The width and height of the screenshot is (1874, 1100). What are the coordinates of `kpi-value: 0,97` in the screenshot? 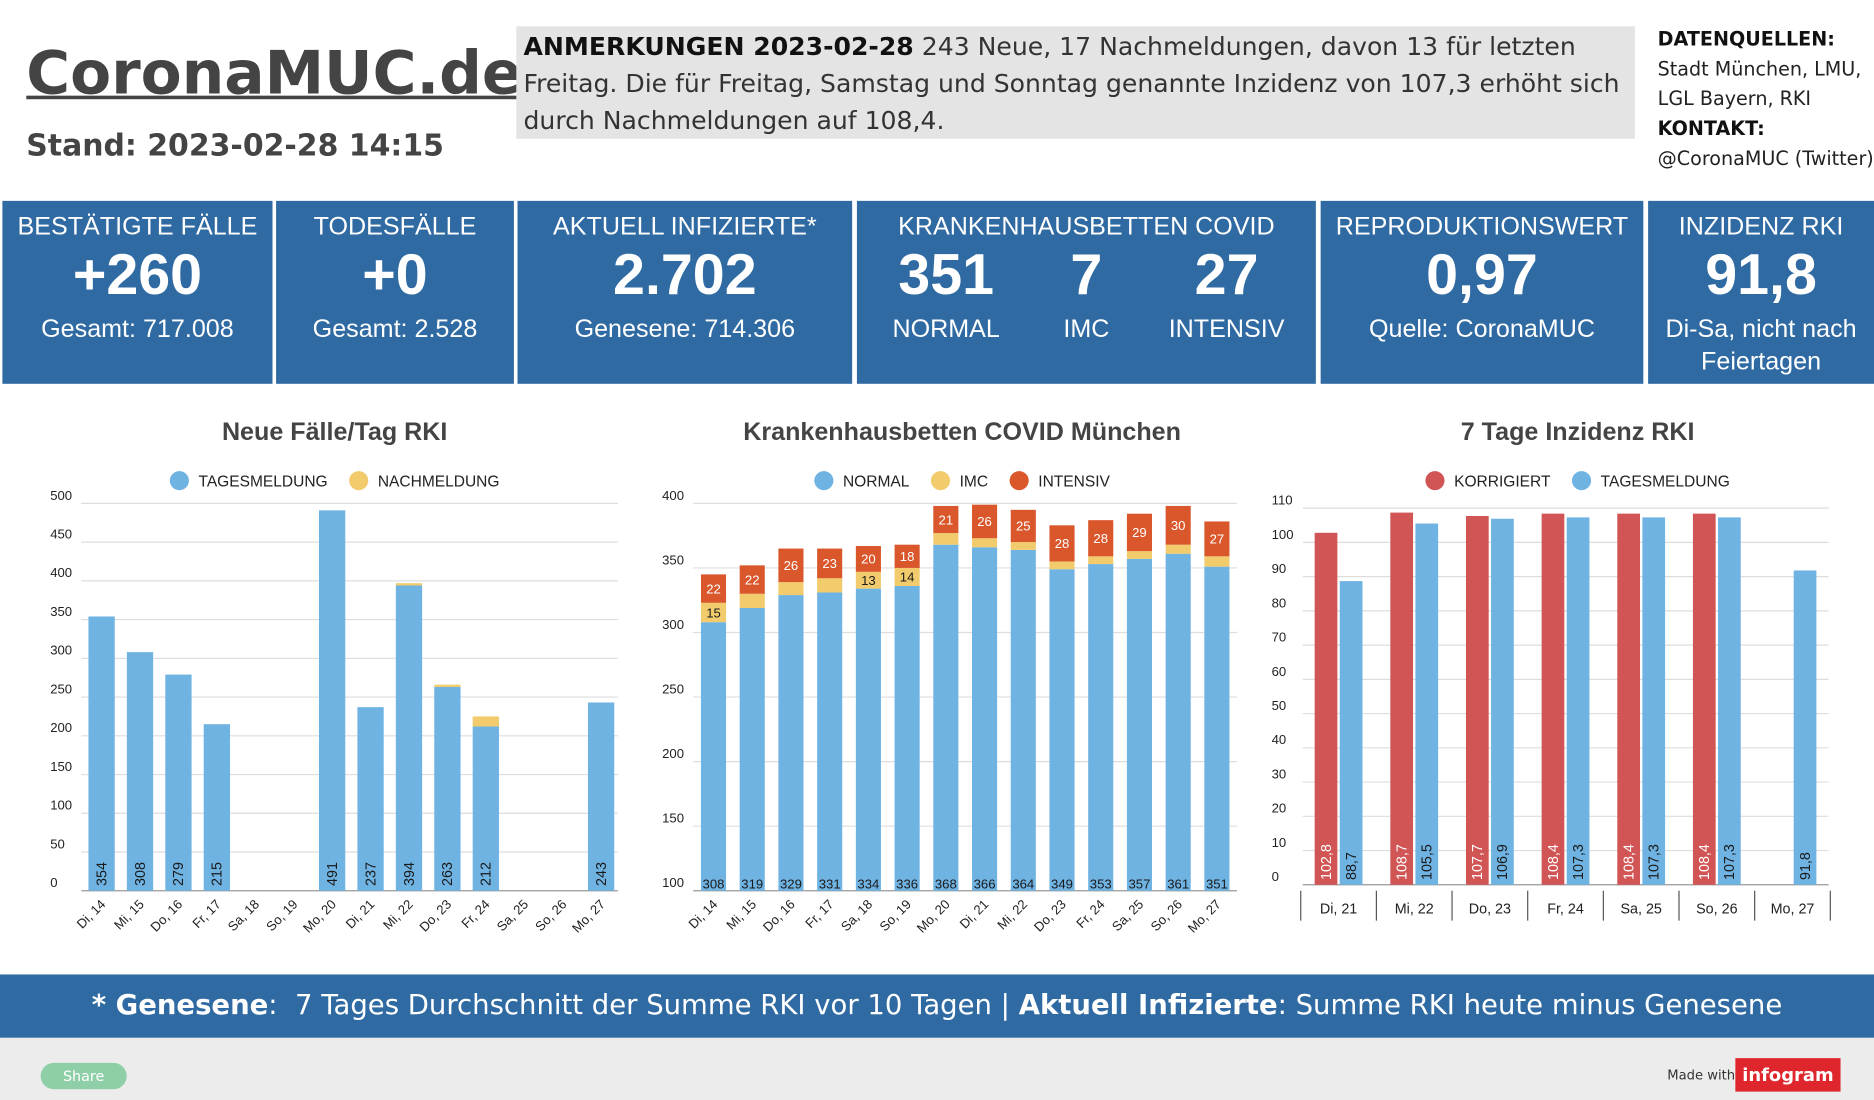 It's located at (1482, 275).